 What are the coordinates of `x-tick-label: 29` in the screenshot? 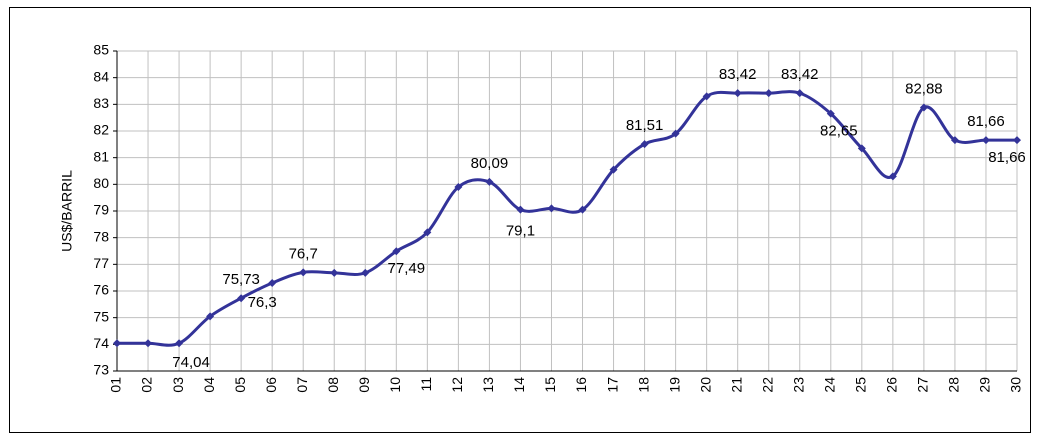 It's located at (985, 385).